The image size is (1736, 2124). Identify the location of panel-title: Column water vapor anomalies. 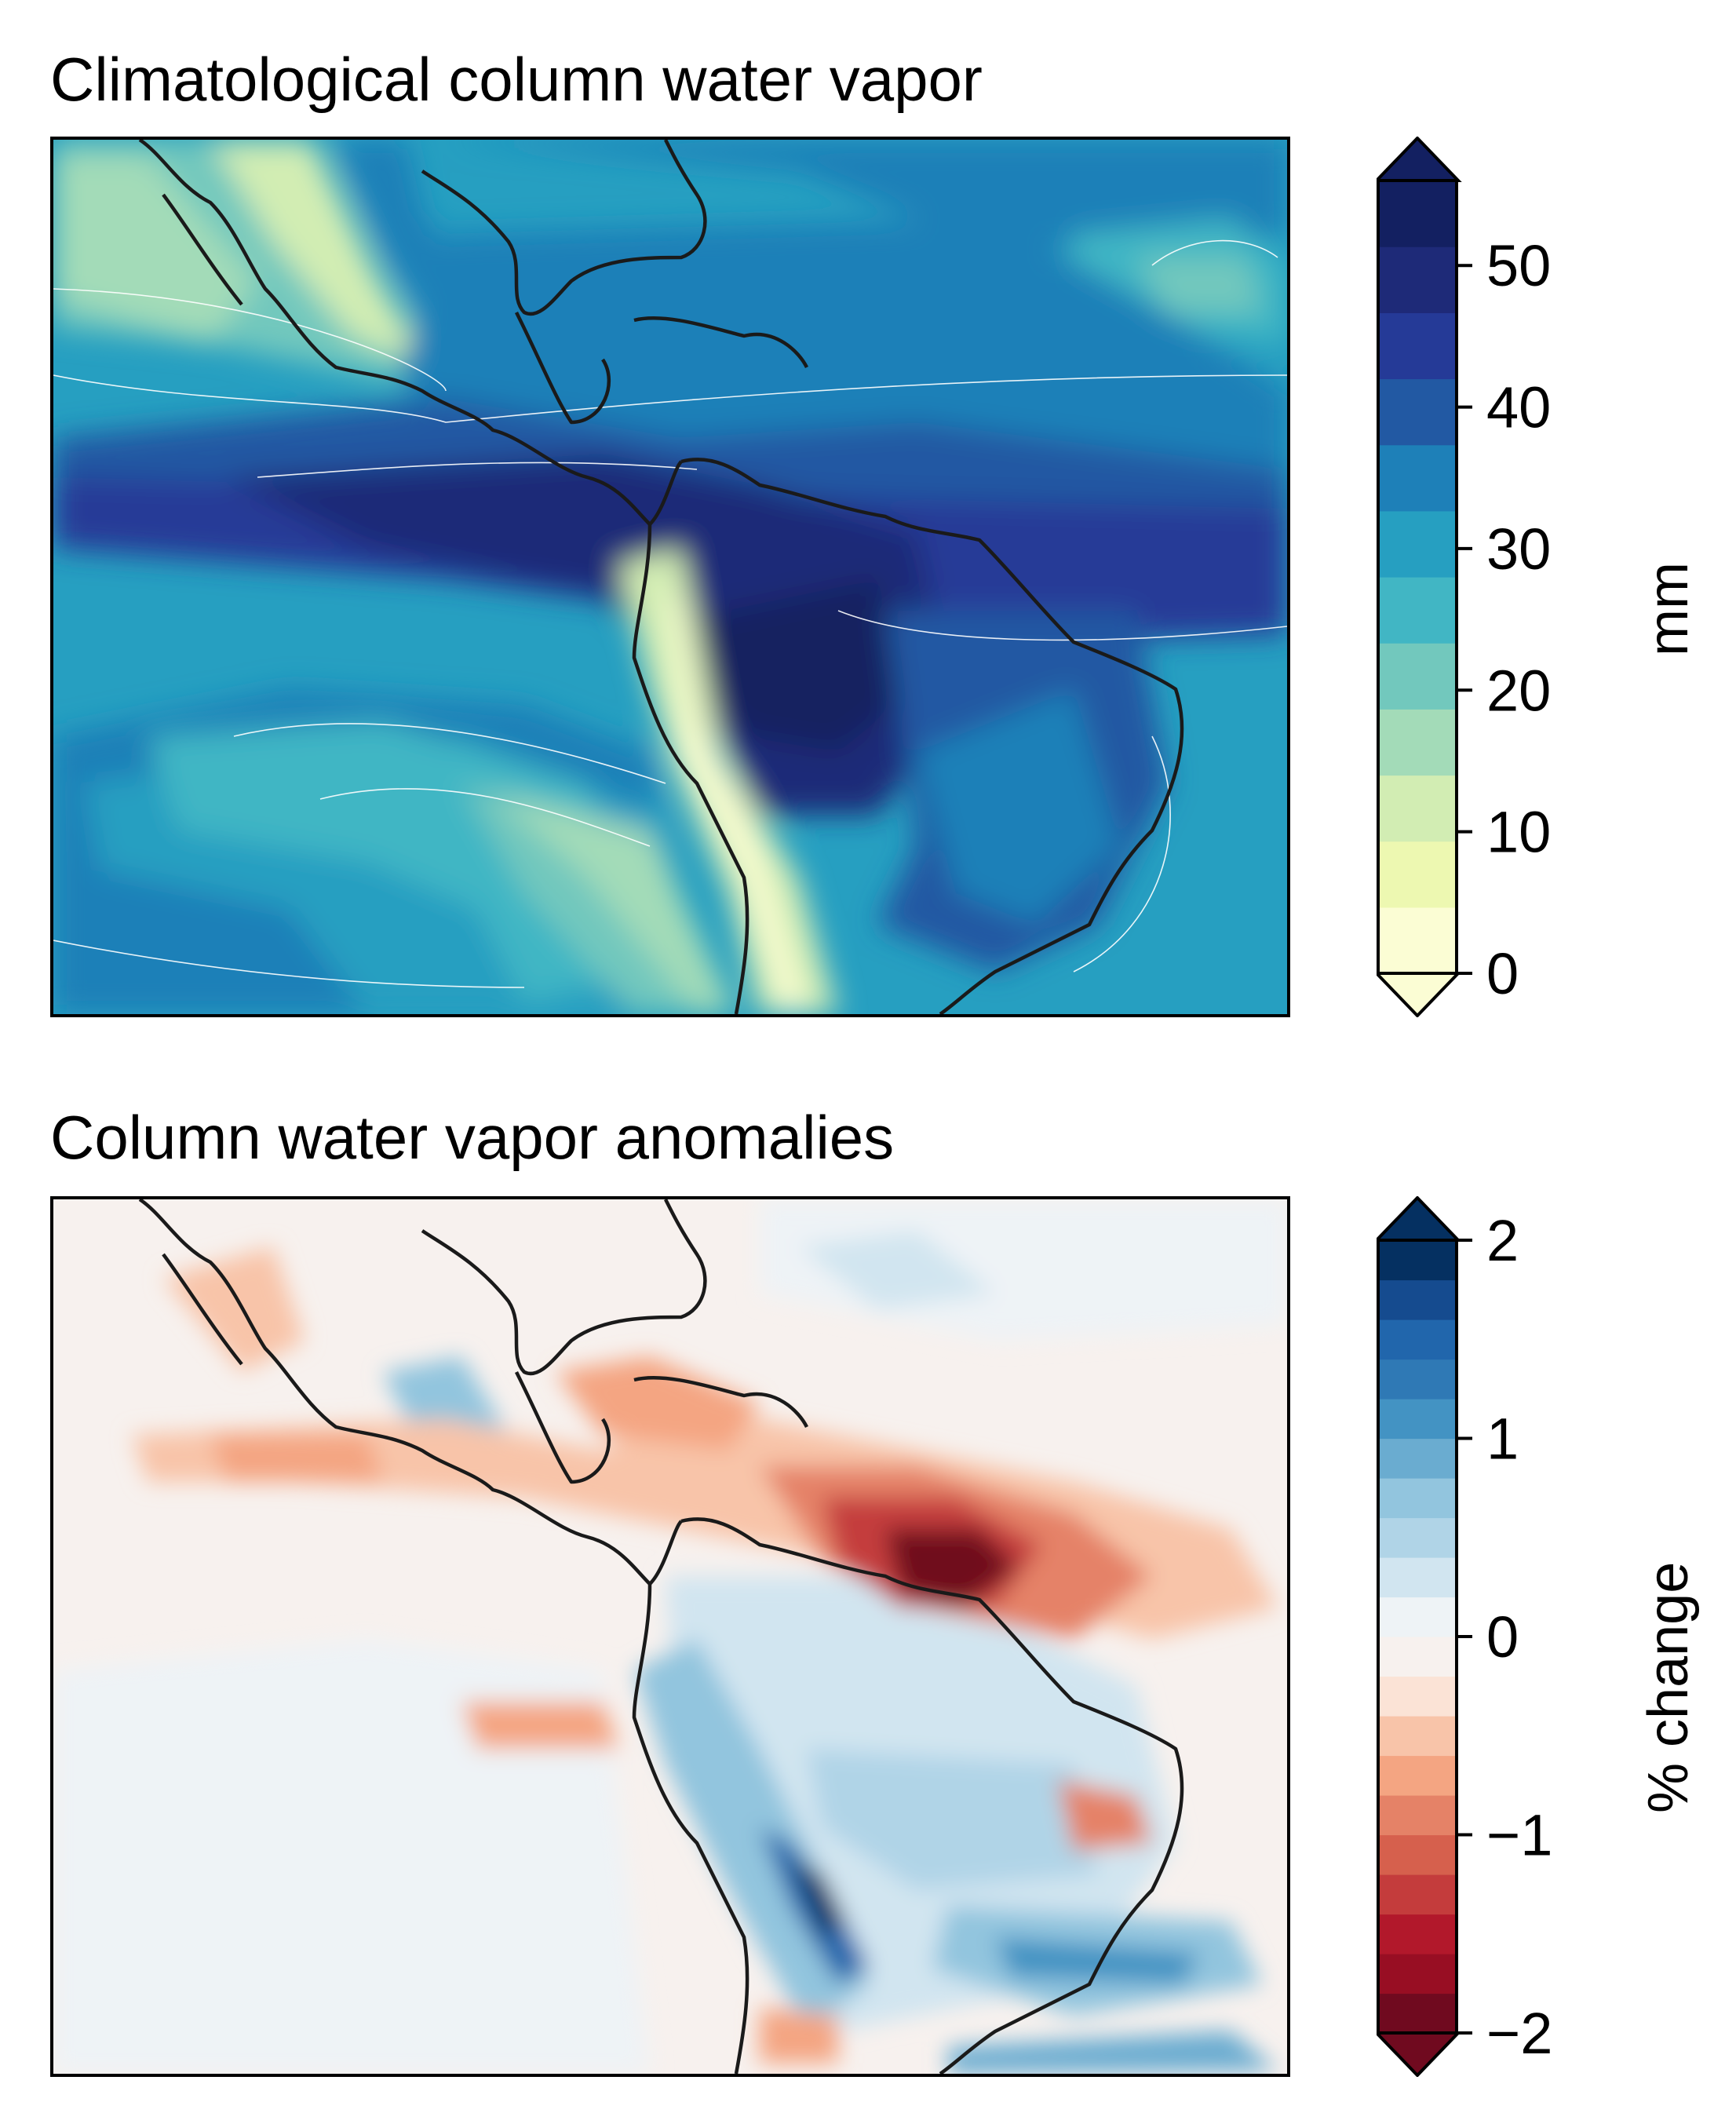
(472, 1138).